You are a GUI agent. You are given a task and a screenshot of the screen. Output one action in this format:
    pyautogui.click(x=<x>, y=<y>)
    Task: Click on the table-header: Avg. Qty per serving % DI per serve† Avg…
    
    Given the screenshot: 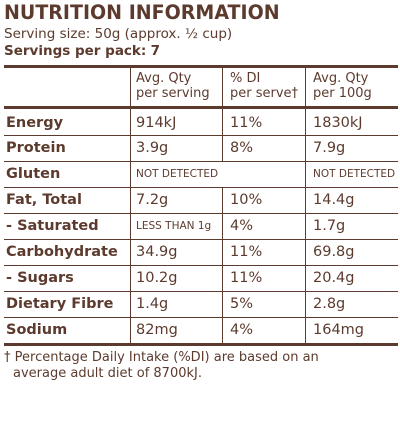 What is the action you would take?
    pyautogui.click(x=201, y=87)
    